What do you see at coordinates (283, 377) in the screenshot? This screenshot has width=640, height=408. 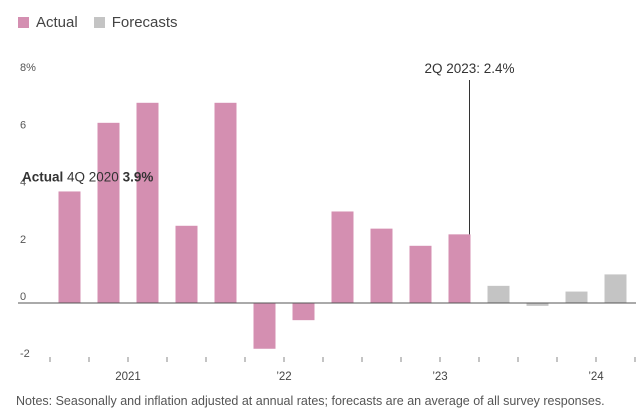 I see `x-tick-label: ’22` at bounding box center [283, 377].